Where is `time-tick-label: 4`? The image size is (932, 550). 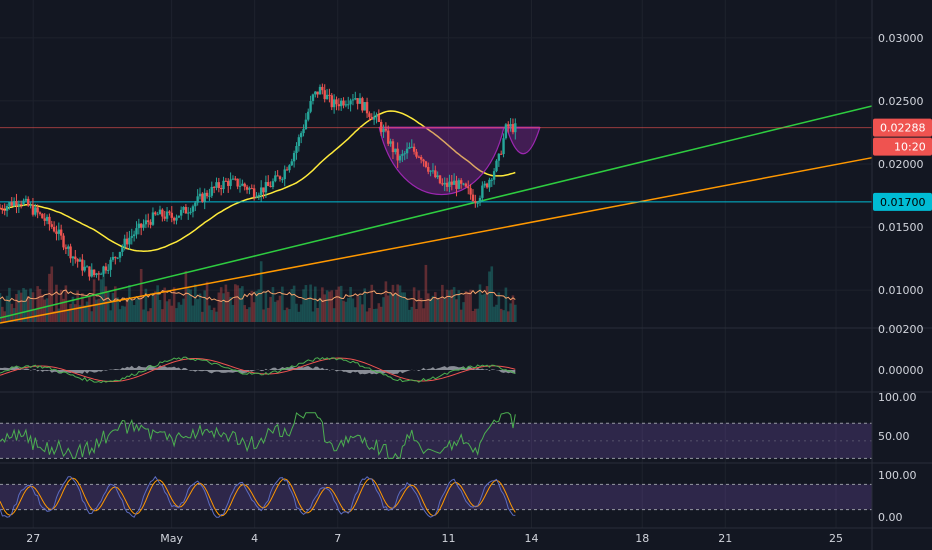
time-tick-label: 4 is located at coordinates (254, 538).